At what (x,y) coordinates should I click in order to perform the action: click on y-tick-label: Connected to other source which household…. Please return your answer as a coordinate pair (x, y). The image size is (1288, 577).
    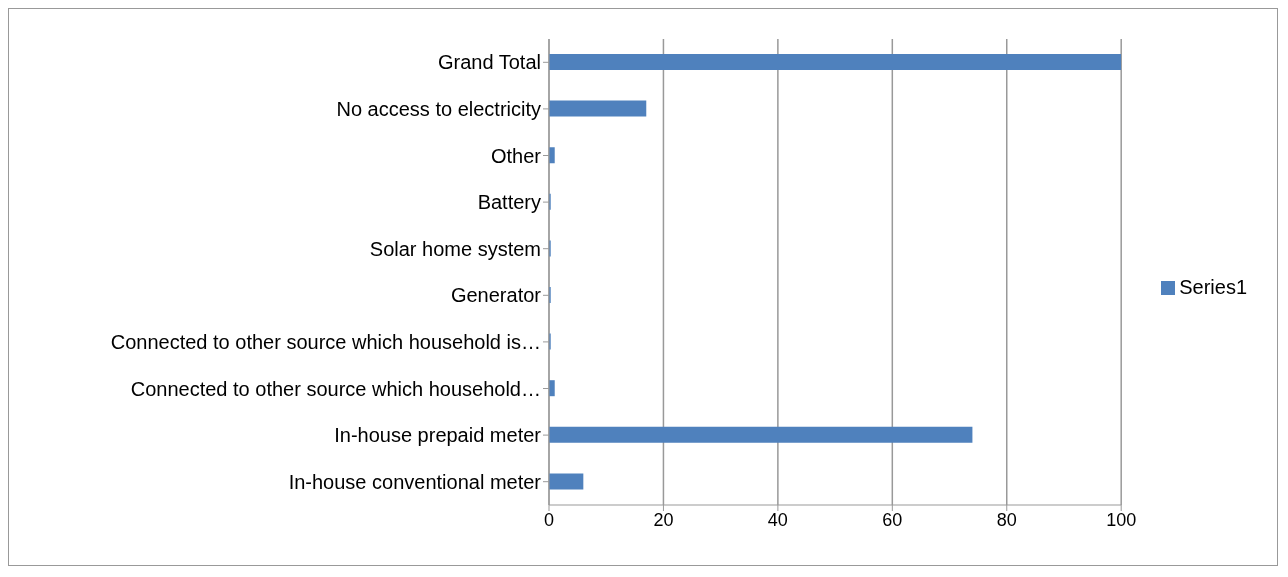
    Looking at the image, I should click on (335, 388).